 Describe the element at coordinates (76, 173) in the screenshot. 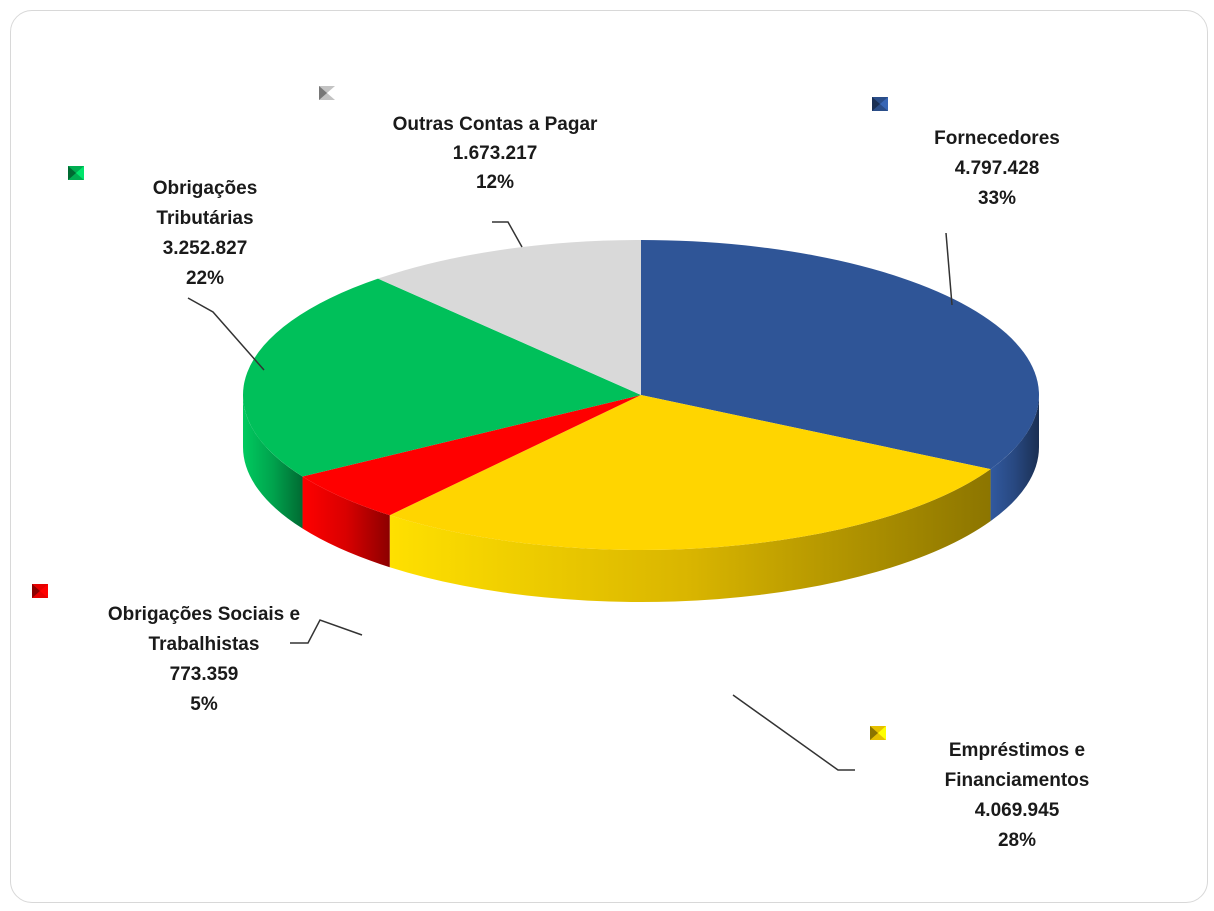

I see `legend-marker-obrigacoes-tributarias` at that location.